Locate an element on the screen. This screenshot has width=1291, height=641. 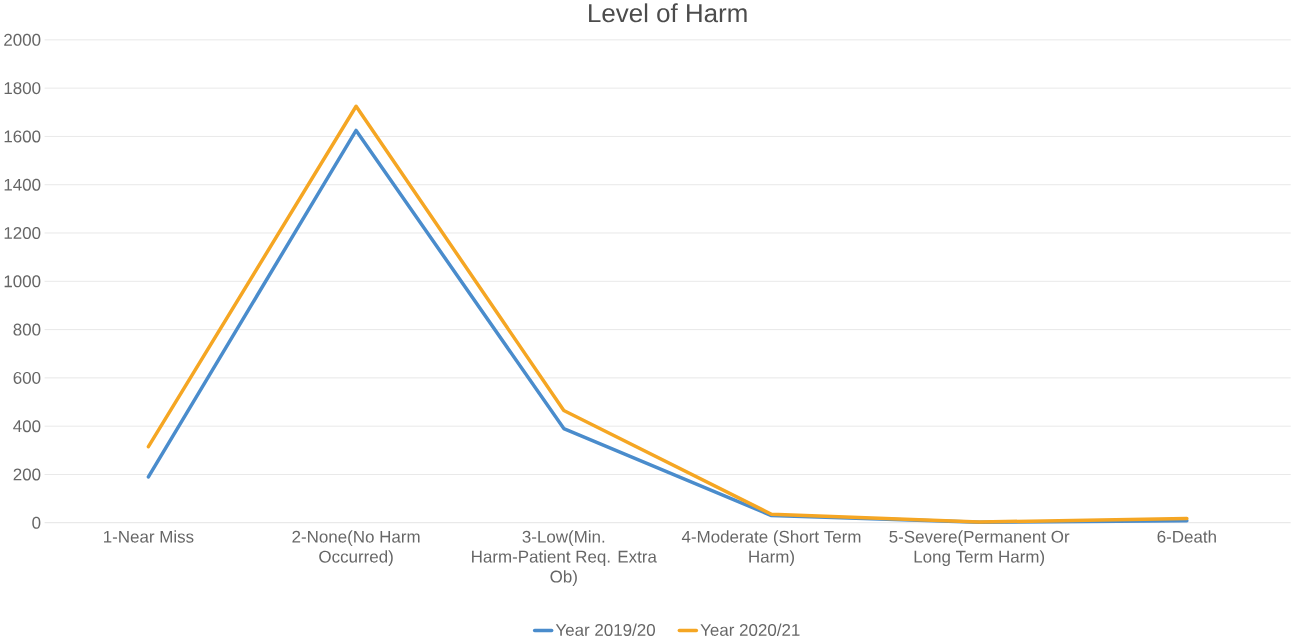
y-tick-label: 1800 is located at coordinates (22, 88).